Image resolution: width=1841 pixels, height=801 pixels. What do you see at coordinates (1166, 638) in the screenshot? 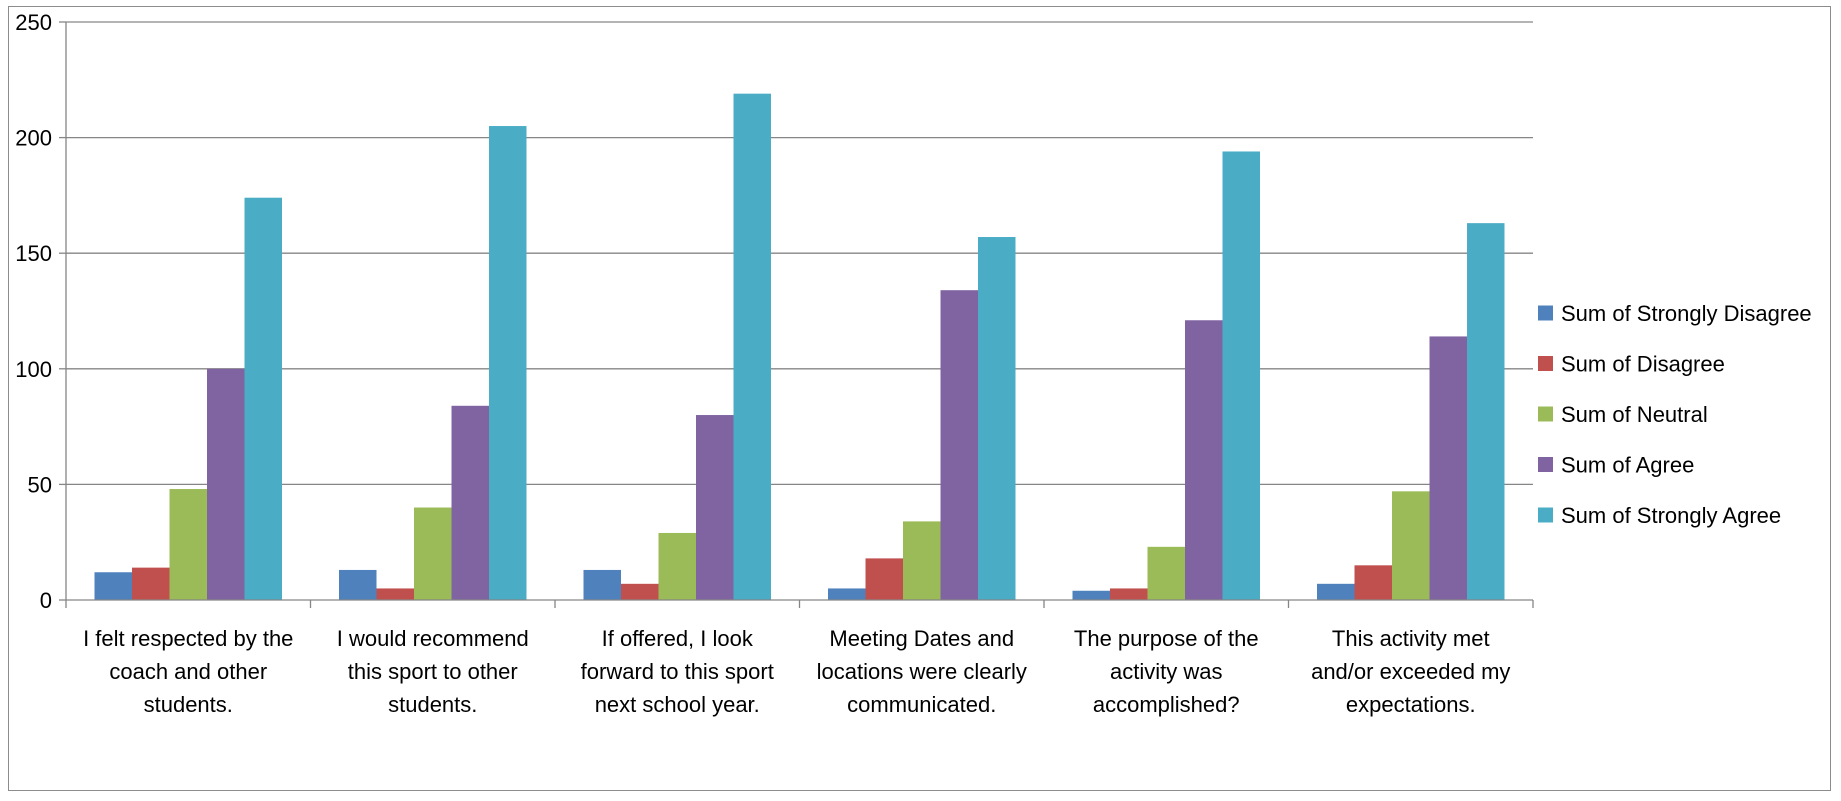
I see `x-category-label: The purpose of the` at bounding box center [1166, 638].